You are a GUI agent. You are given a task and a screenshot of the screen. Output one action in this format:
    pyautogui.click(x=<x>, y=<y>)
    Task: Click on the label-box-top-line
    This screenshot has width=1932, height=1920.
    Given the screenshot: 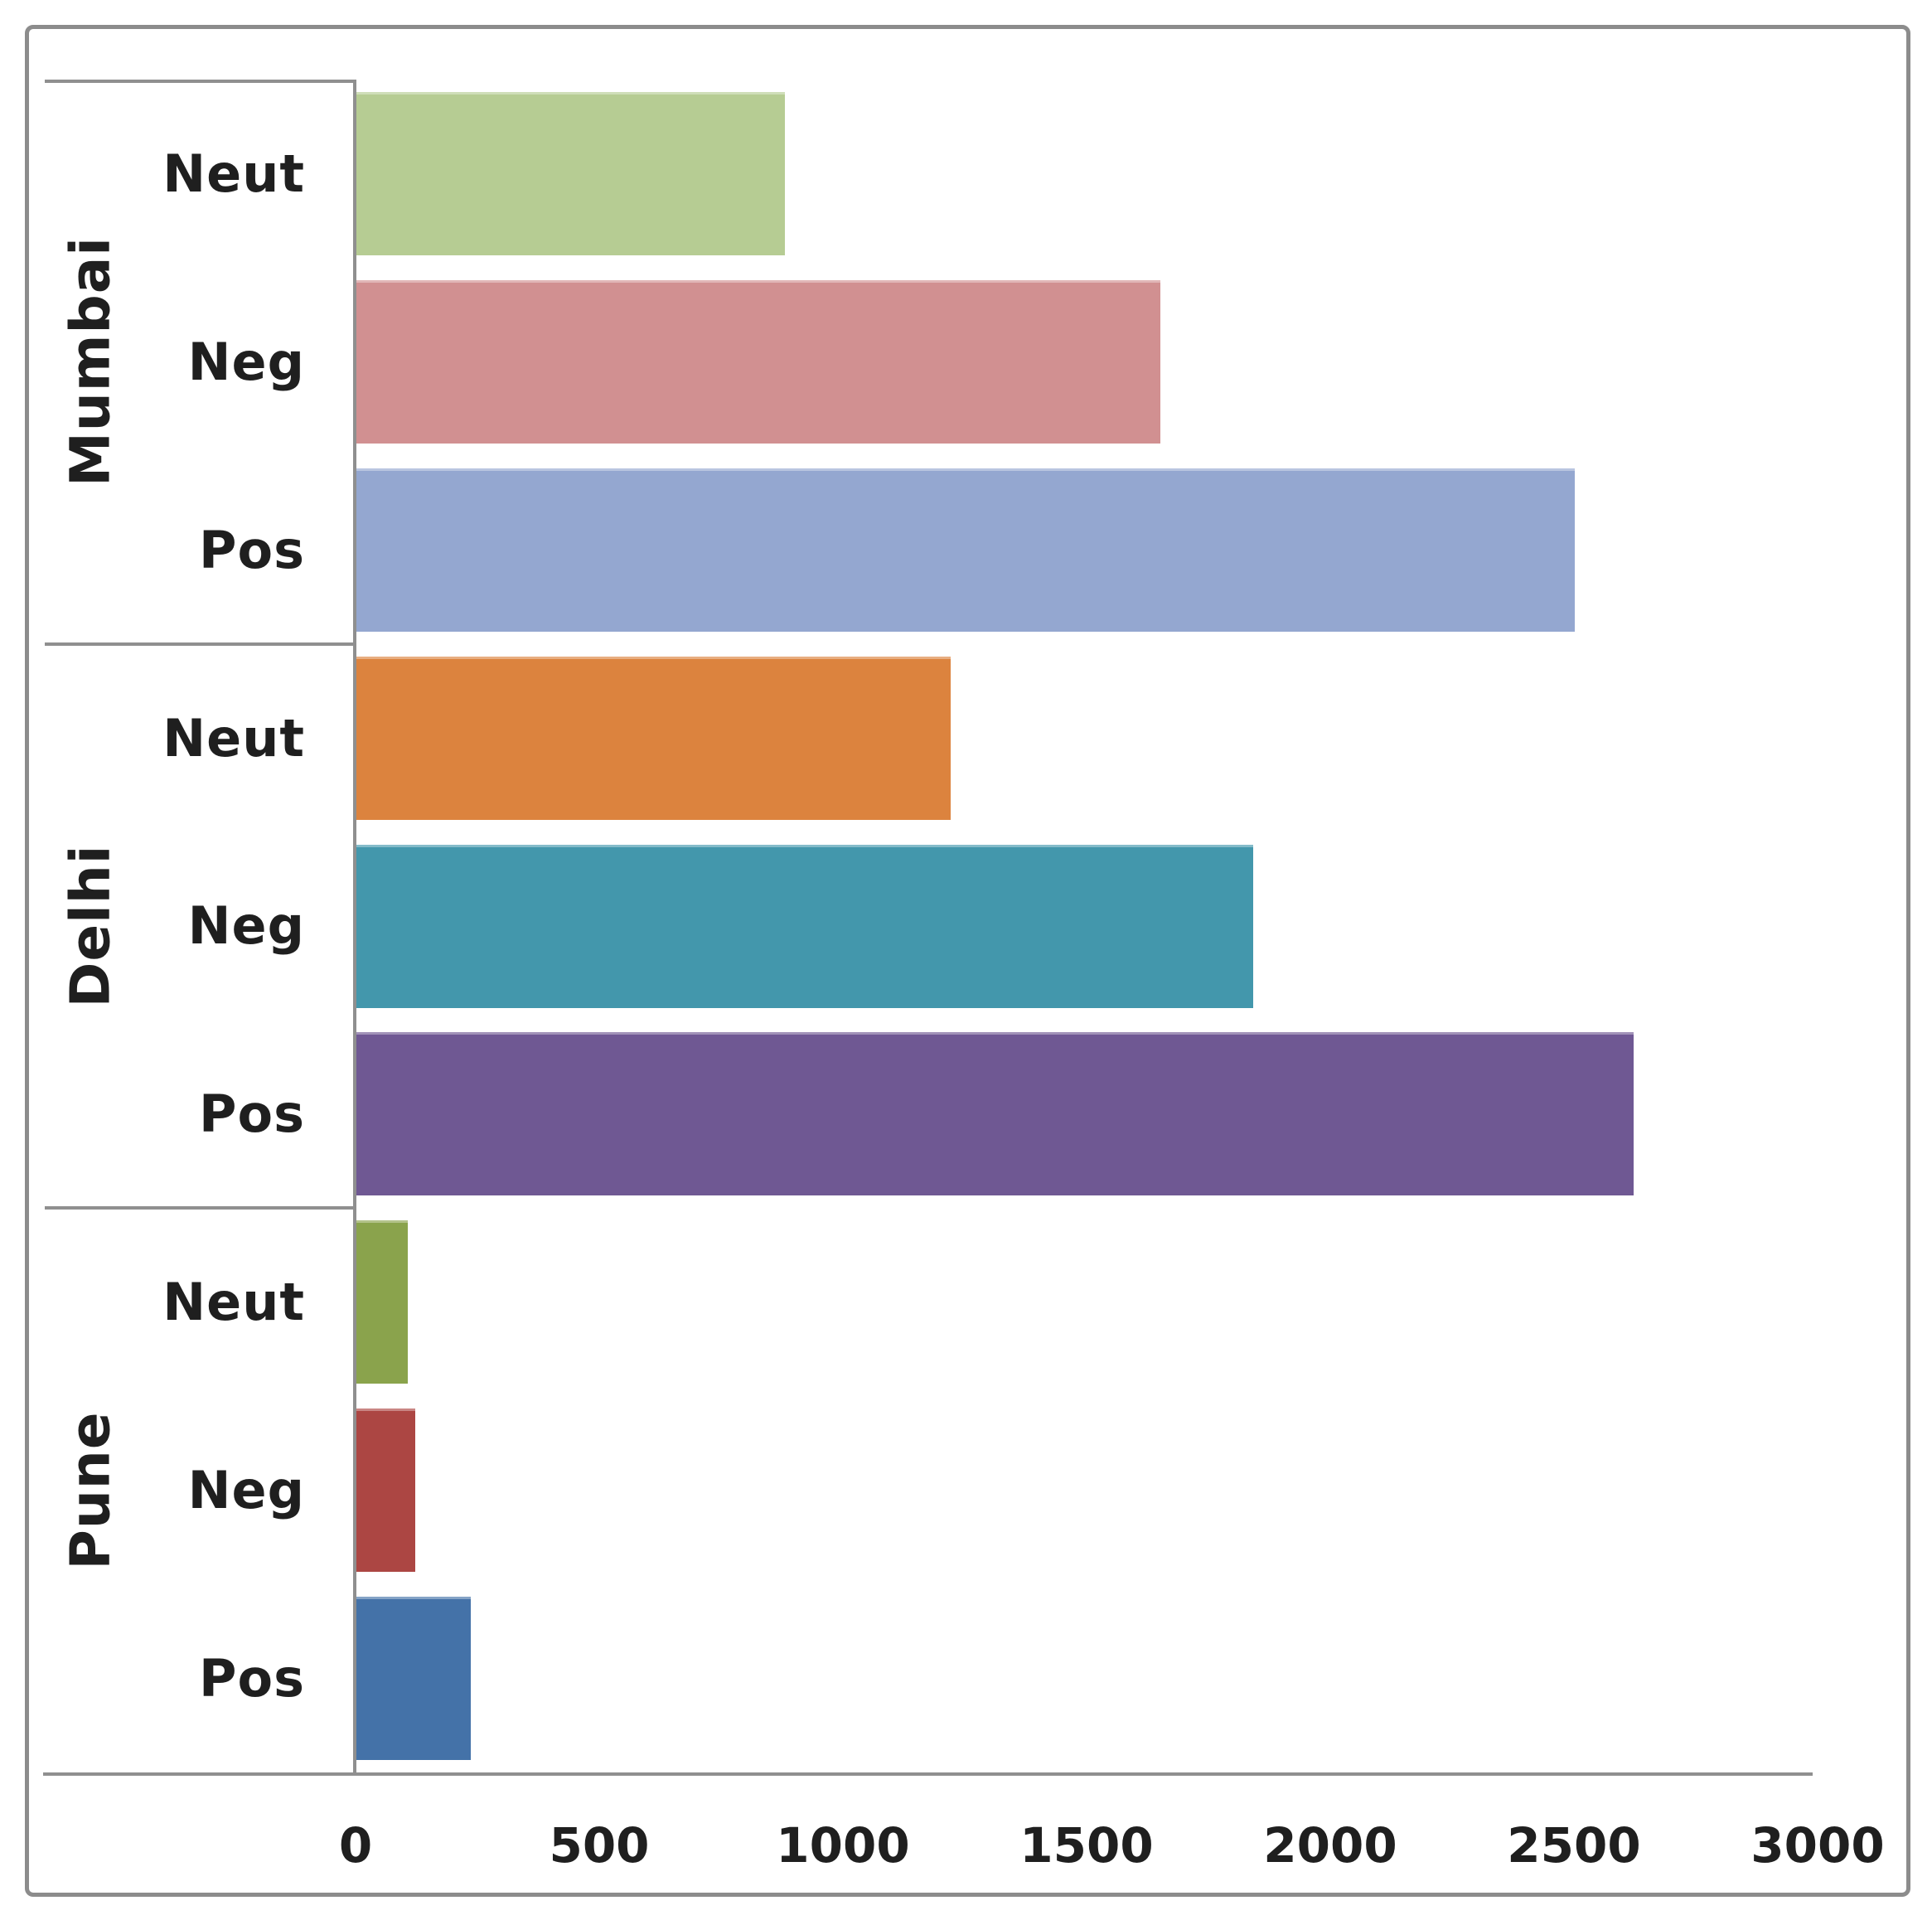 What is the action you would take?
    pyautogui.click(x=200, y=81)
    